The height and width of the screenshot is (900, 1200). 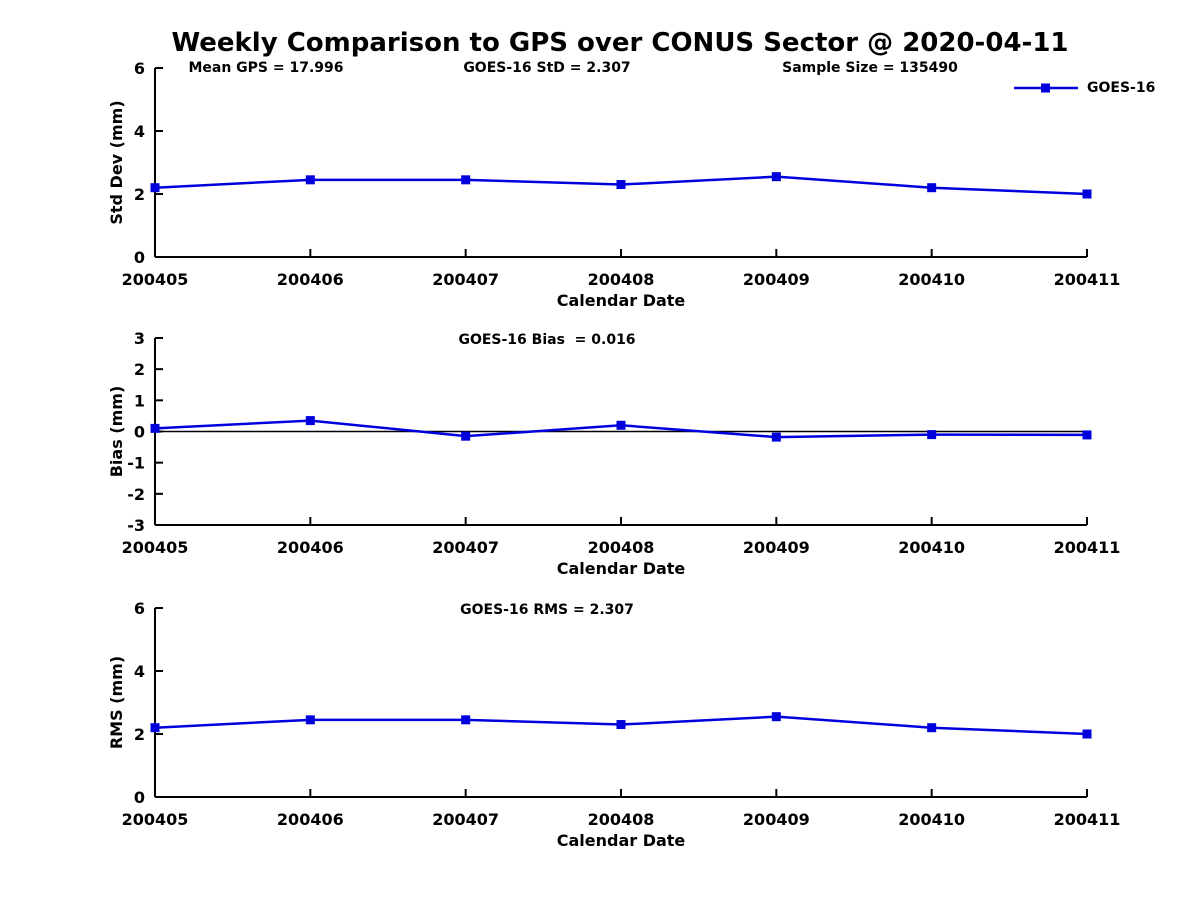 I want to click on y-tick-label: -1, so click(x=136, y=463).